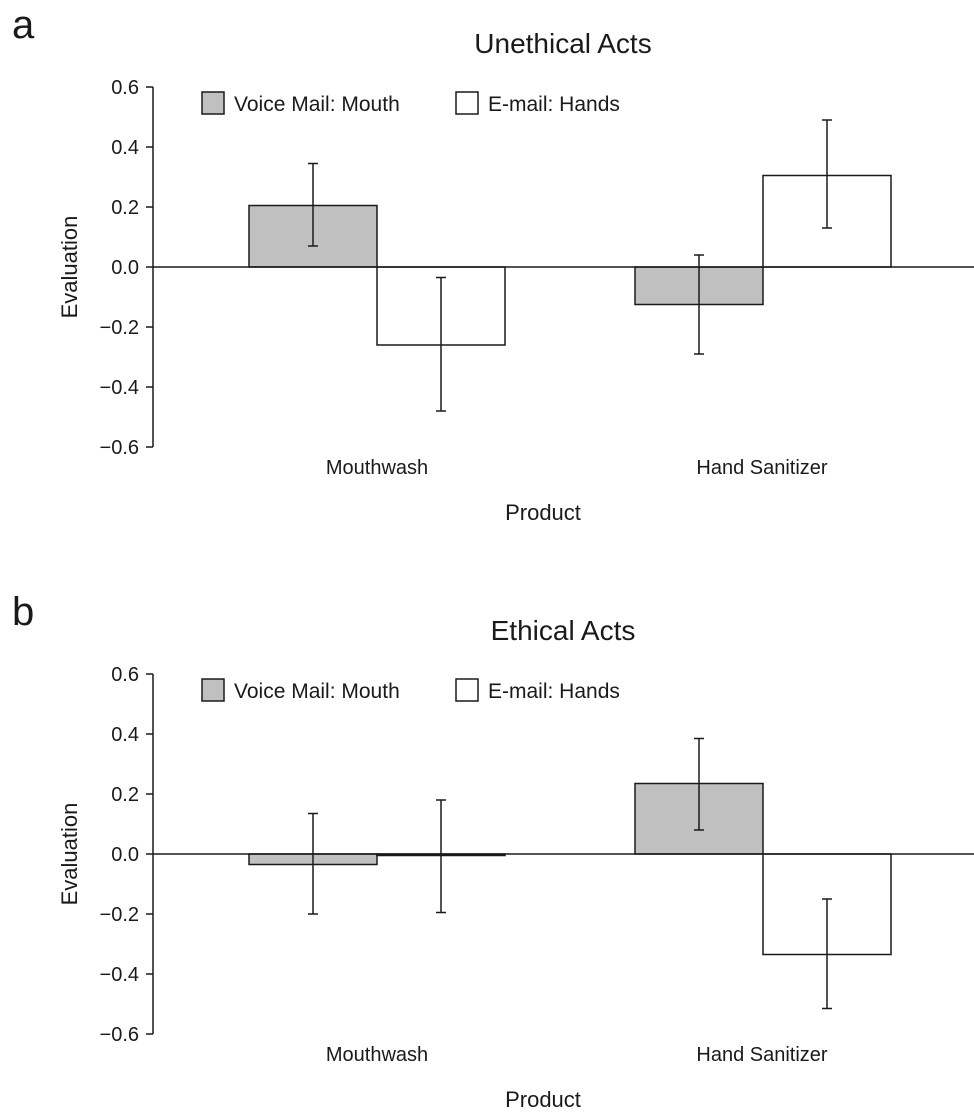 The height and width of the screenshot is (1114, 974). What do you see at coordinates (563, 630) in the screenshot?
I see `chart-title: Ethical Acts` at bounding box center [563, 630].